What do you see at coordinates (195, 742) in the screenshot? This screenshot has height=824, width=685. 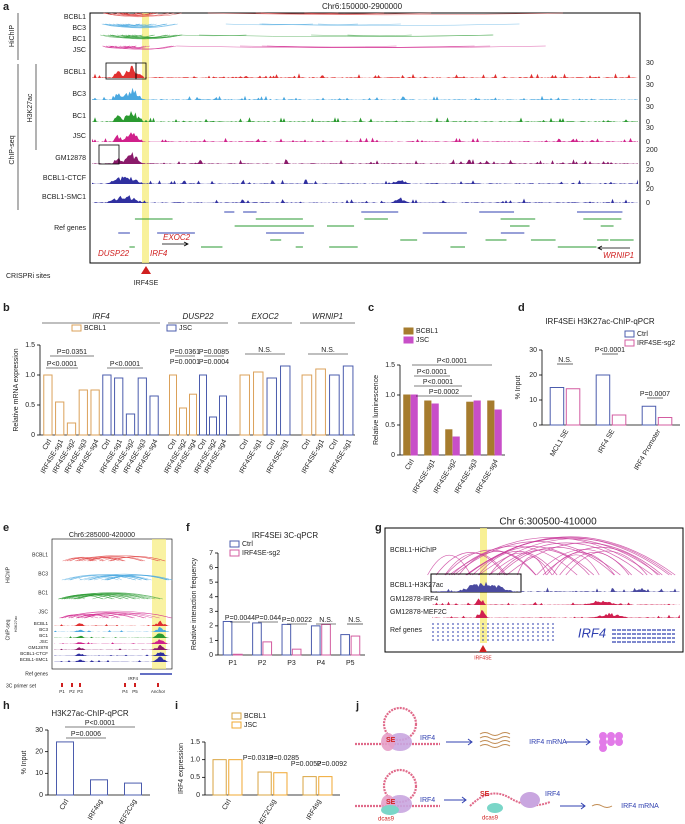 I see `y-tick-label: 1.5` at bounding box center [195, 742].